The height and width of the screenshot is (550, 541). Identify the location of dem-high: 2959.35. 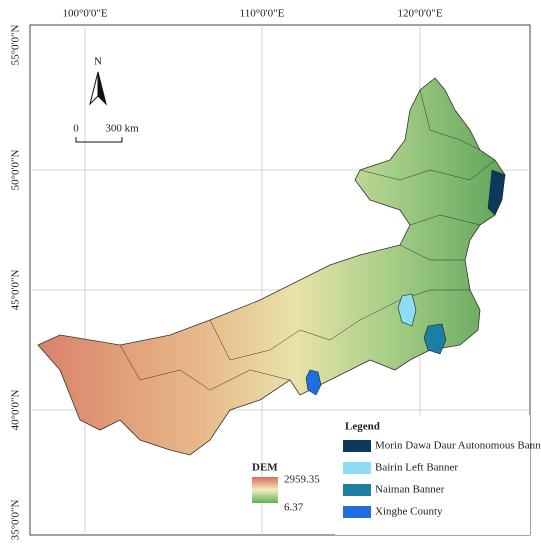
(302, 480).